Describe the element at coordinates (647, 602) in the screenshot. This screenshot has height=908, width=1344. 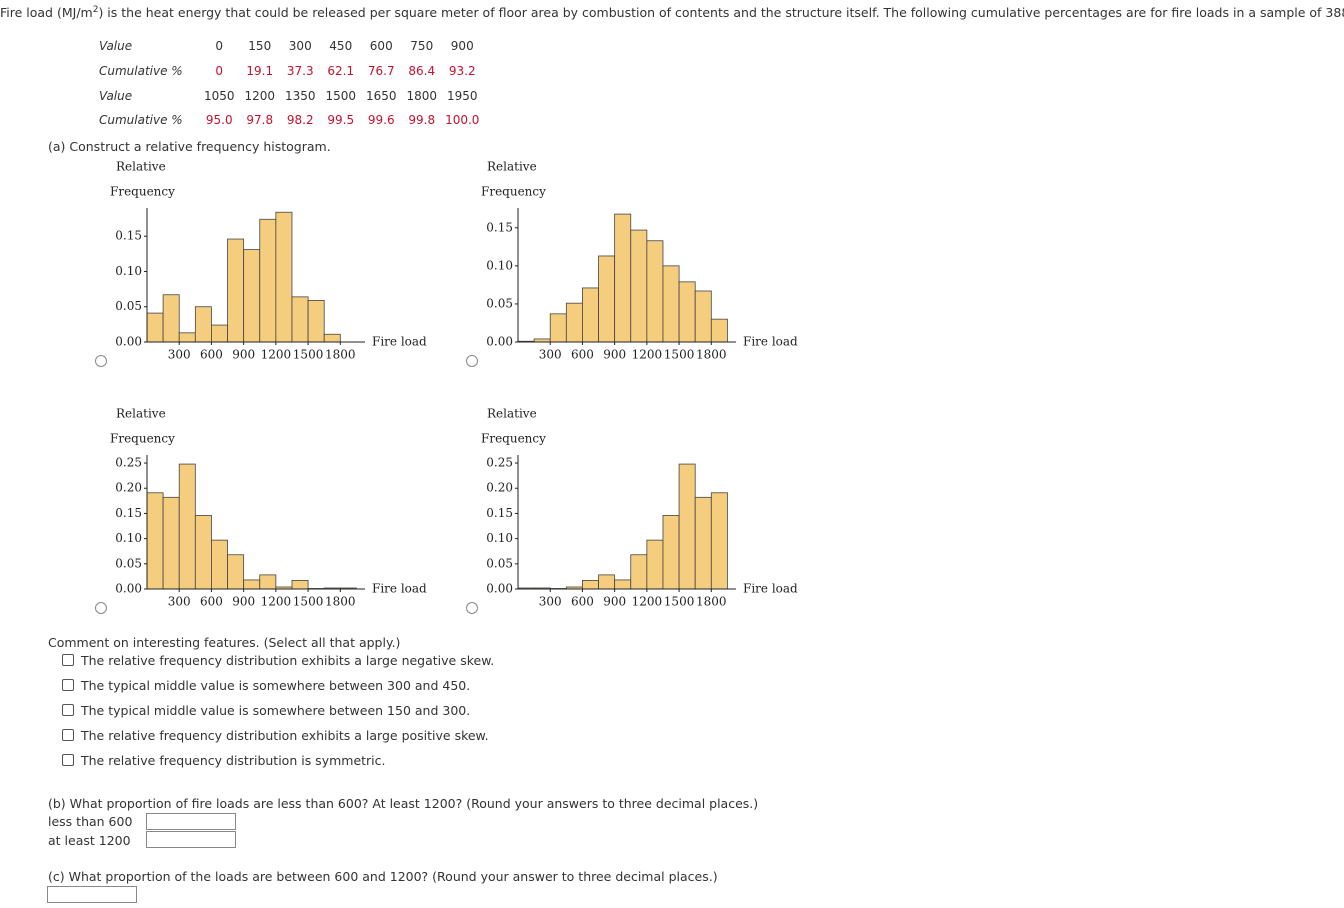
I see `x-tick-label: 1200` at that location.